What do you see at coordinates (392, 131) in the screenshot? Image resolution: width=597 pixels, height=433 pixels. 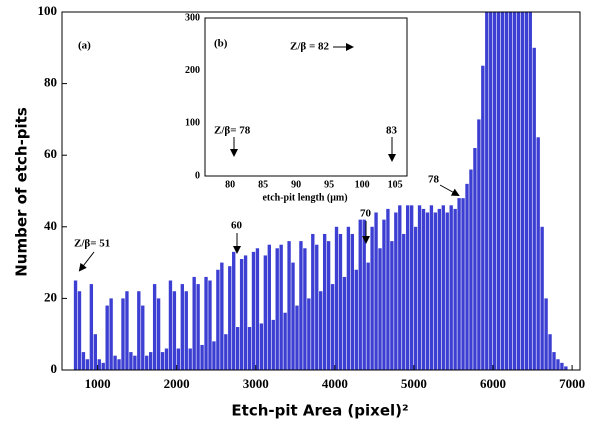 I see `annotation: 83` at bounding box center [392, 131].